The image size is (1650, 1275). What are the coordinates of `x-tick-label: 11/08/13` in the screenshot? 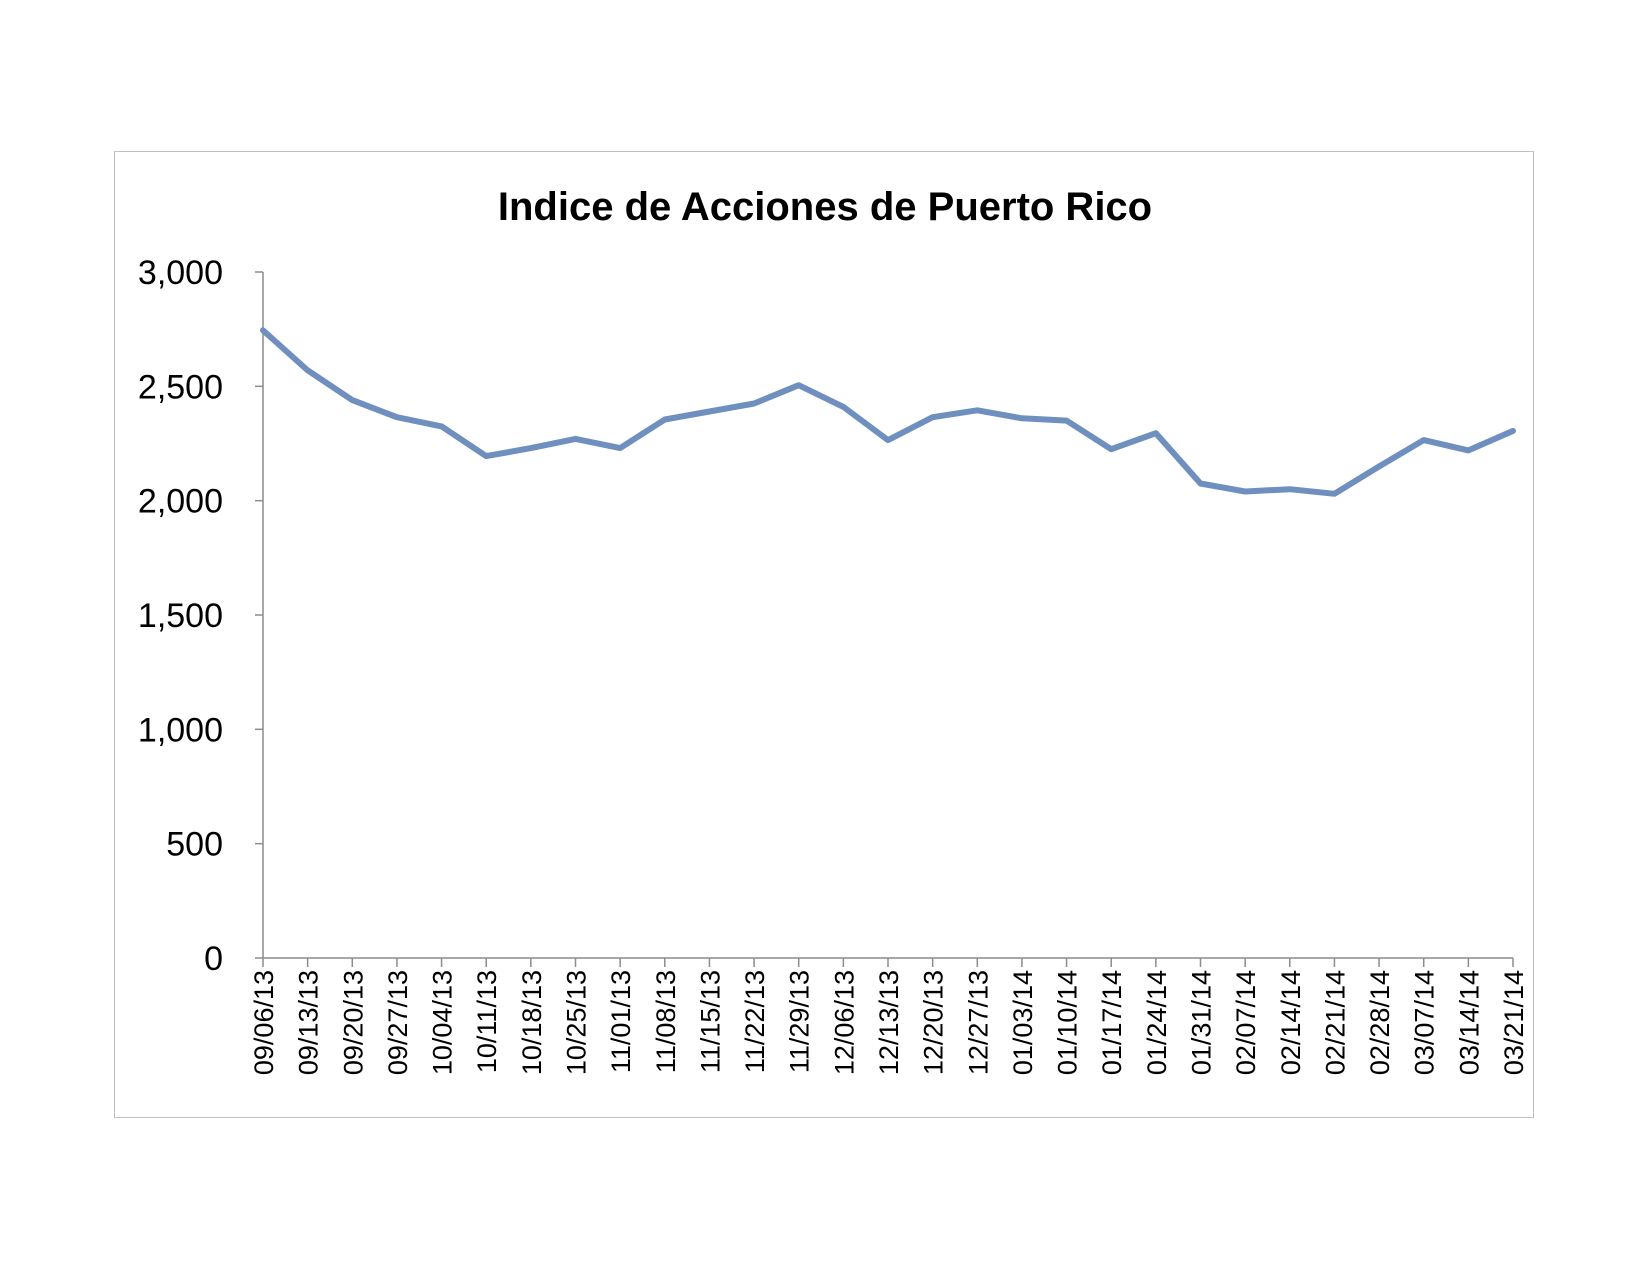 It's located at (666, 1021).